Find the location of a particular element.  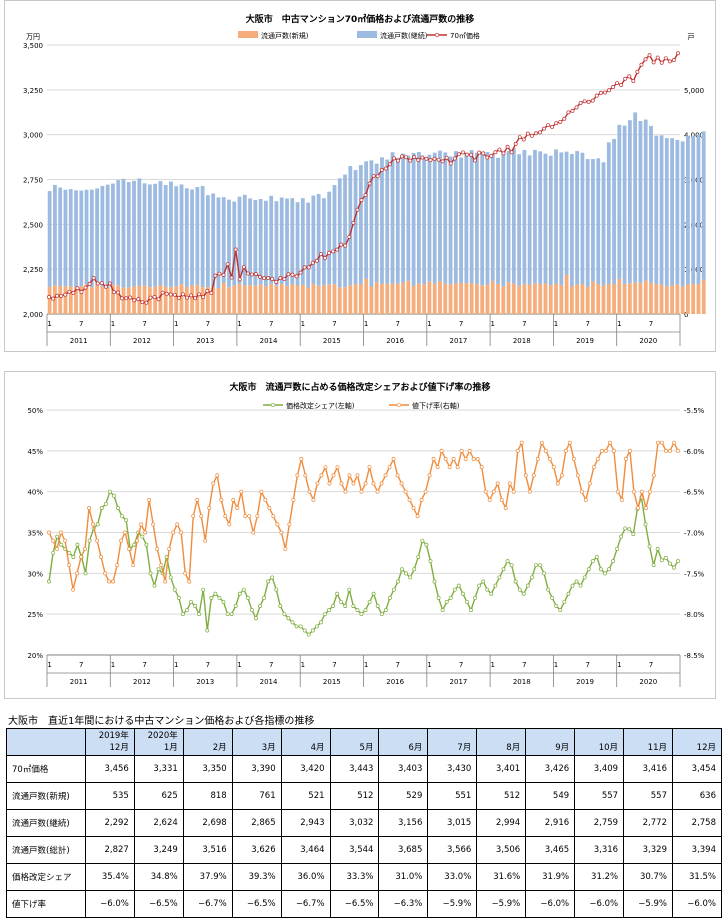

table-cell: 31.9% is located at coordinates (550, 877).